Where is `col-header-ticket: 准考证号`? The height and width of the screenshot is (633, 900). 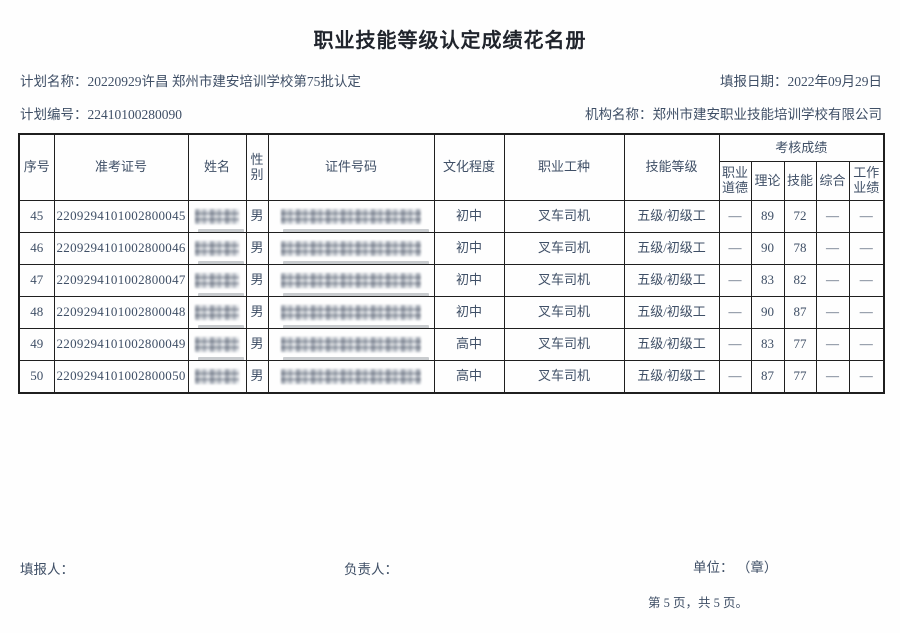
col-header-ticket: 准考证号 is located at coordinates (121, 167).